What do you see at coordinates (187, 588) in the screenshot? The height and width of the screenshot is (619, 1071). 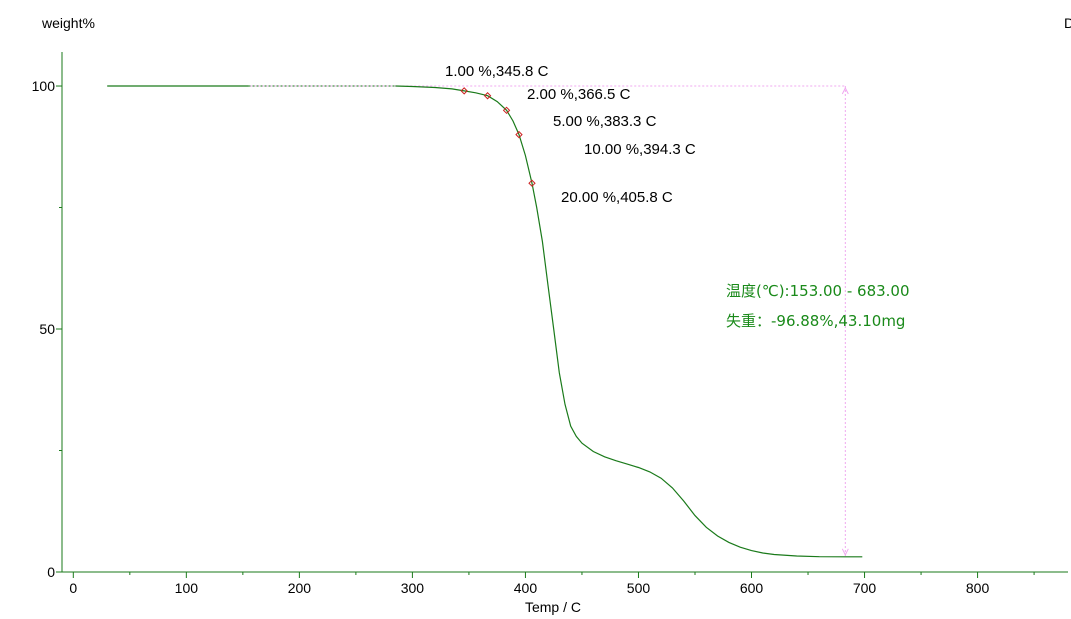 I see `x-tick-label: 100` at bounding box center [187, 588].